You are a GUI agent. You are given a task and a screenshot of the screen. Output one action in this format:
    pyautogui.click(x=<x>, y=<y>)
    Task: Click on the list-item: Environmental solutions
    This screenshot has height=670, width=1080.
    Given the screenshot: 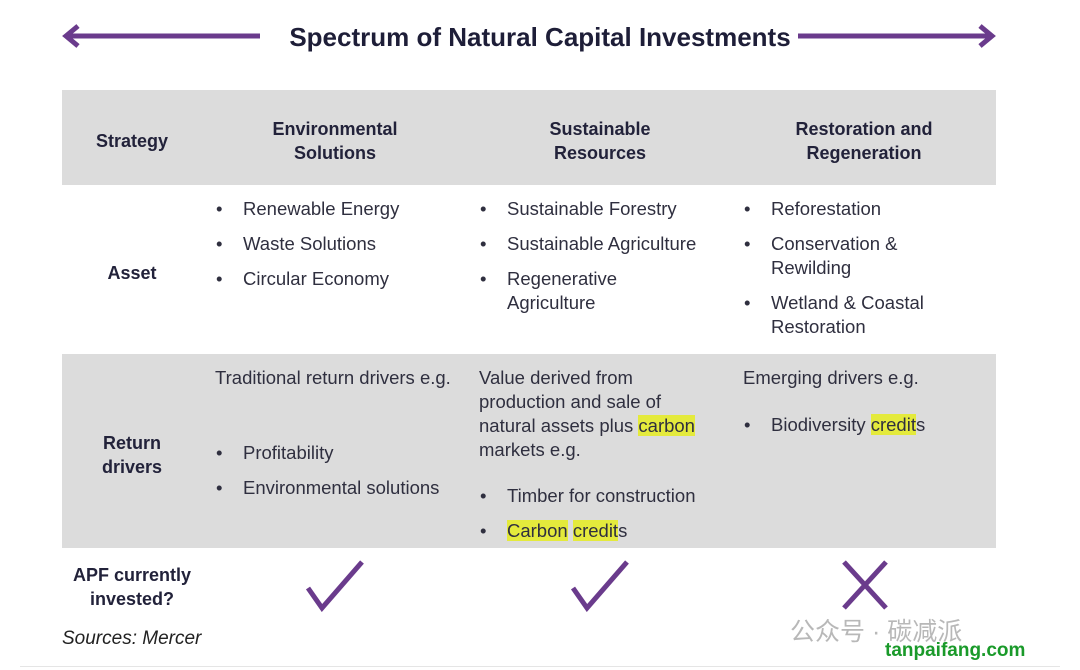 What is the action you would take?
    pyautogui.click(x=340, y=488)
    